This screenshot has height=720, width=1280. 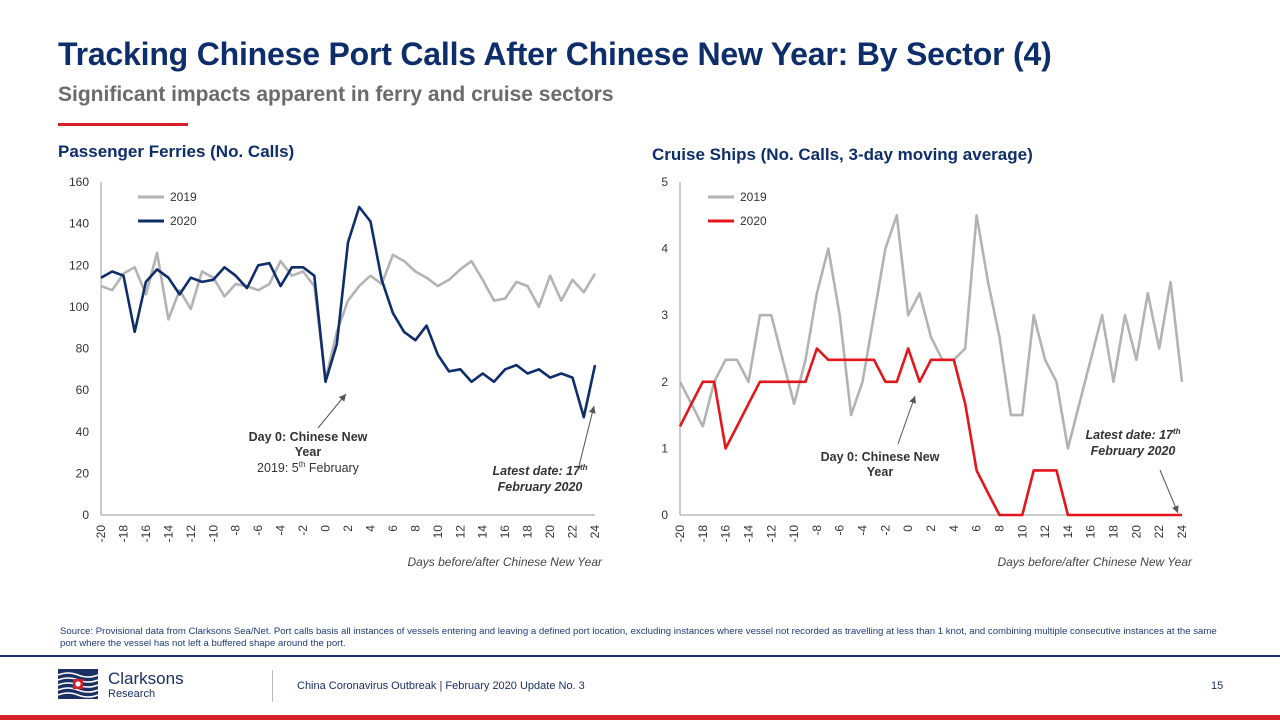 I want to click on y-tick-label: 100, so click(x=79, y=307).